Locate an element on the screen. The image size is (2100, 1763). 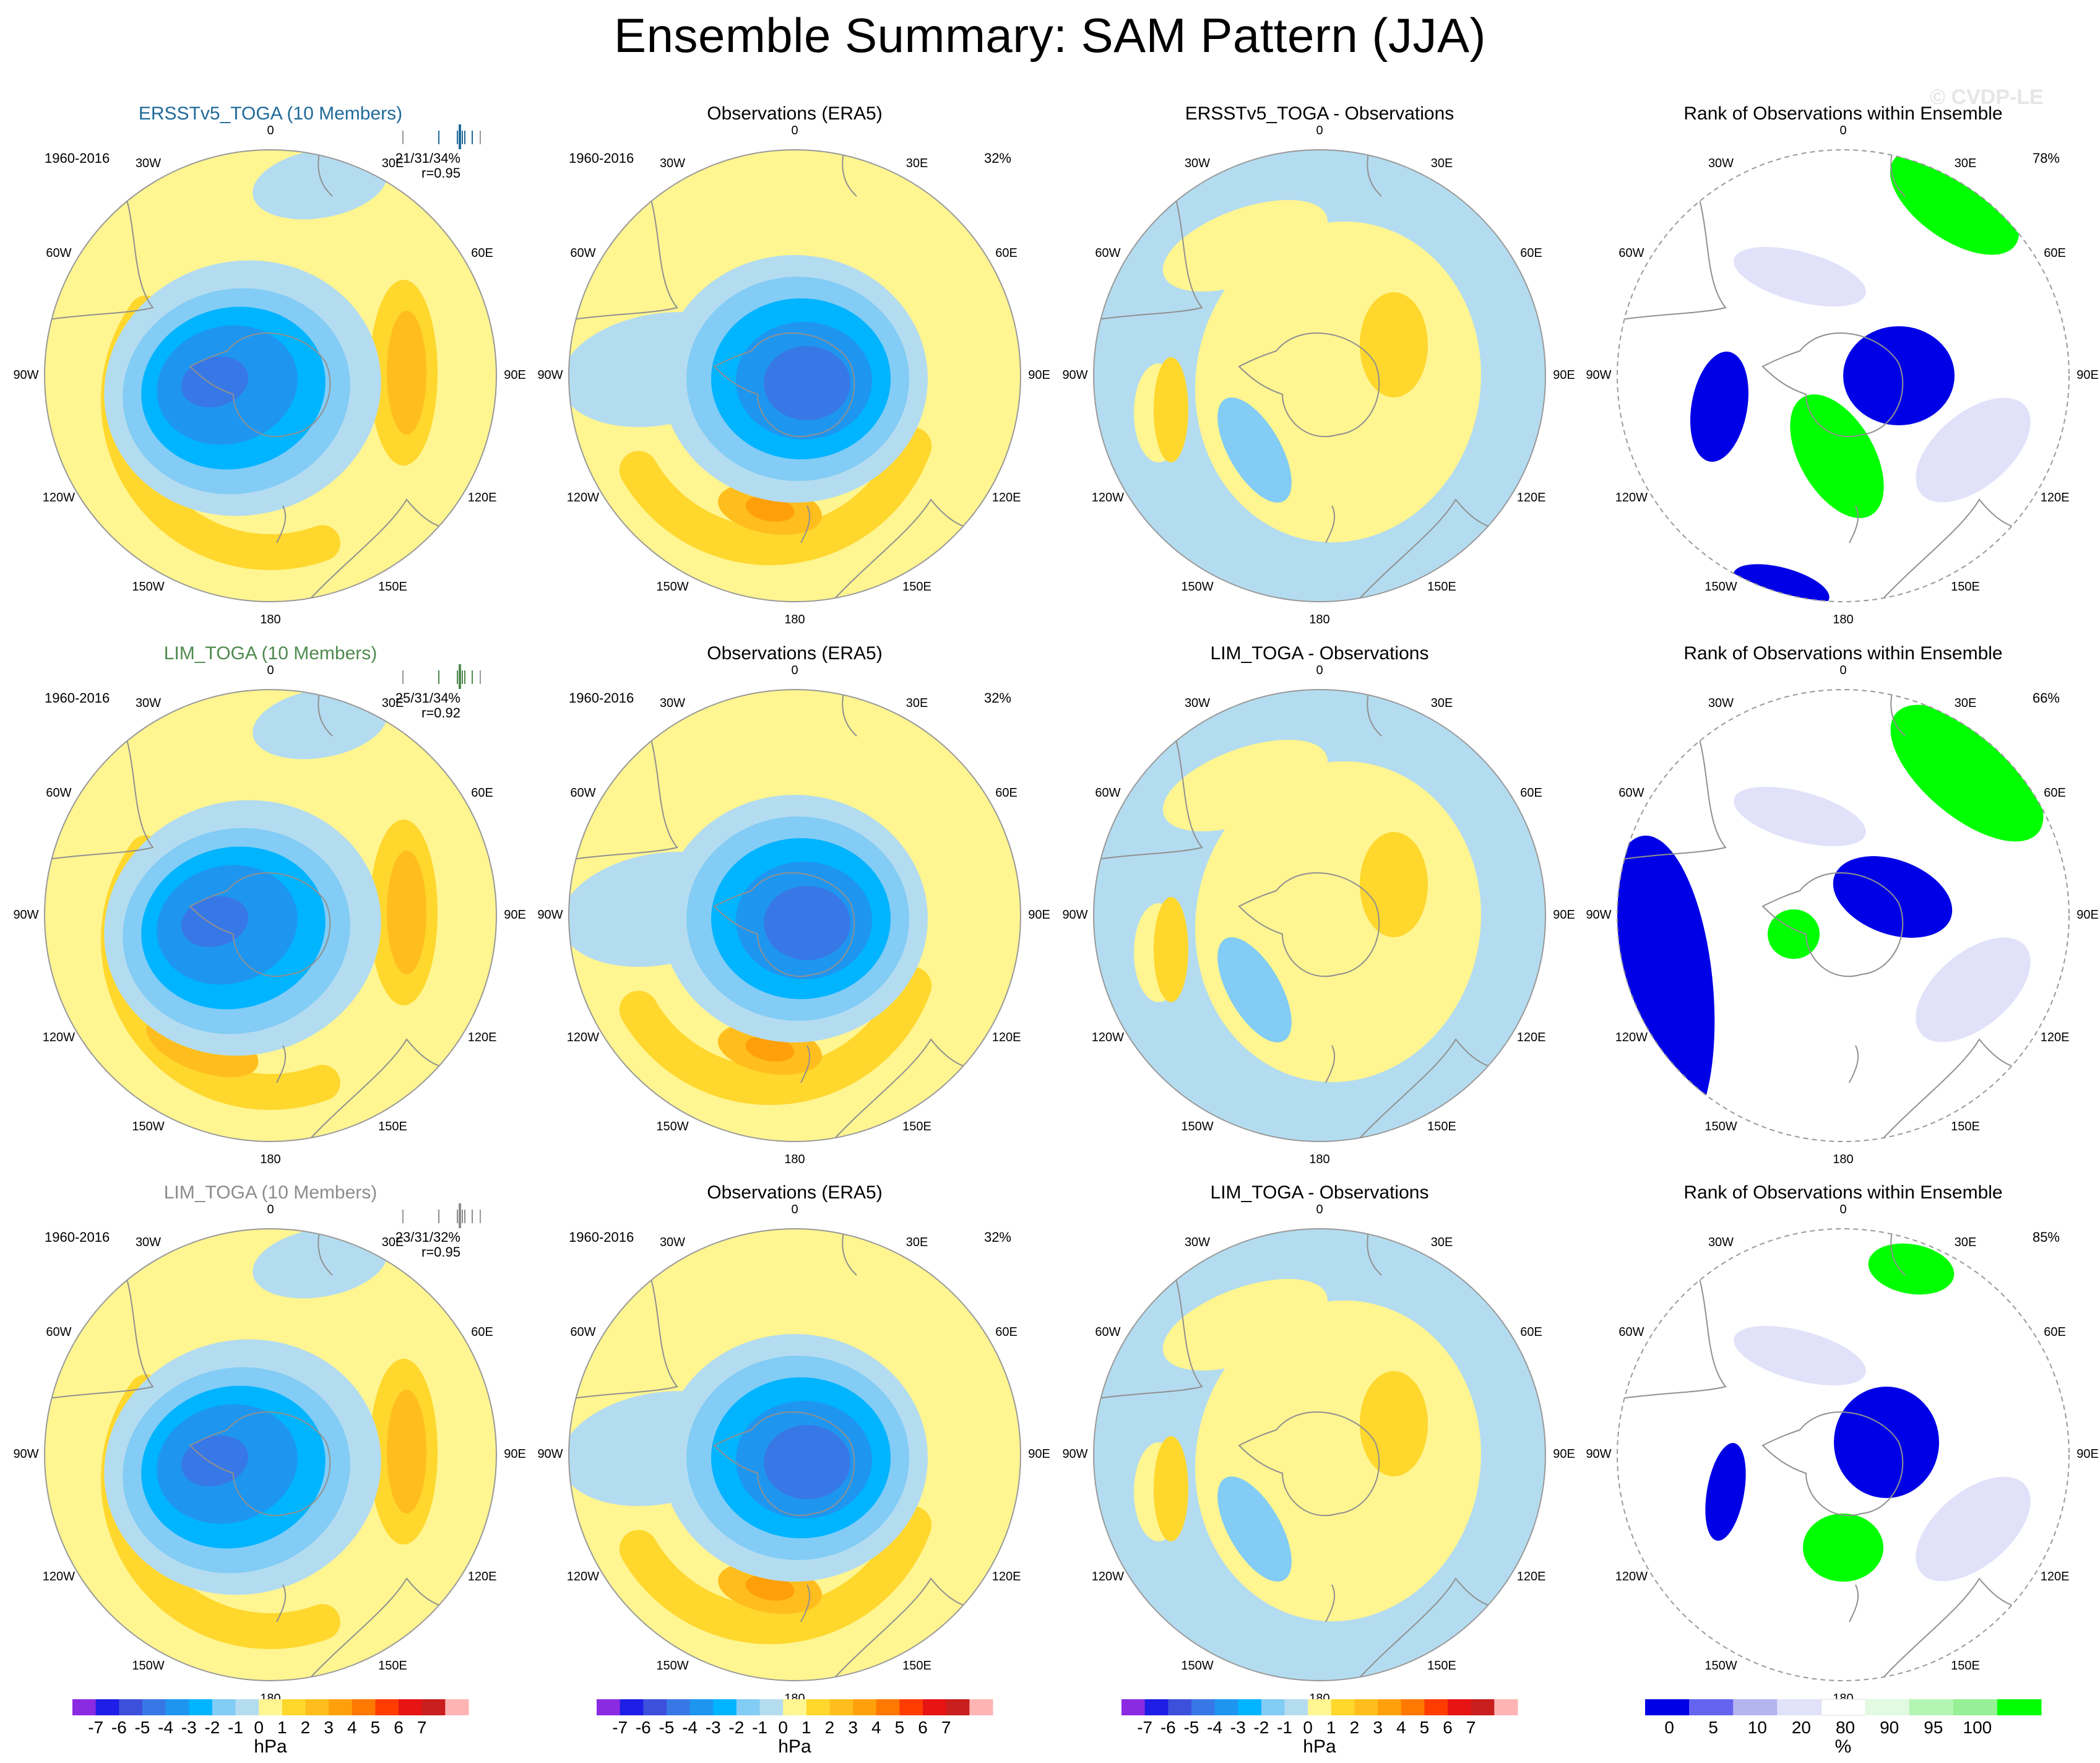
colorbar-rank is located at coordinates (1843, 1707).